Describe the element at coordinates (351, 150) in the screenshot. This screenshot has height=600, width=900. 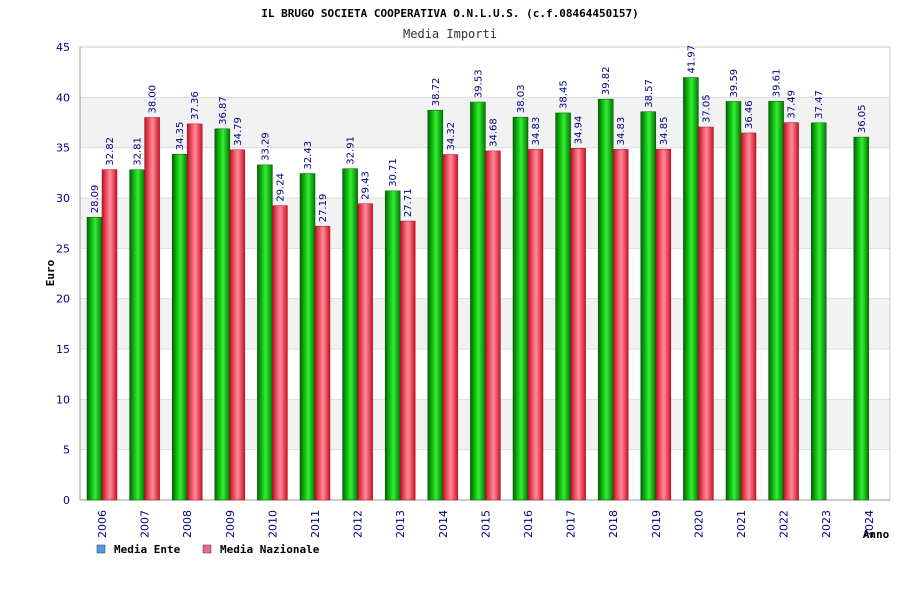
I see `data-label: 32.91` at that location.